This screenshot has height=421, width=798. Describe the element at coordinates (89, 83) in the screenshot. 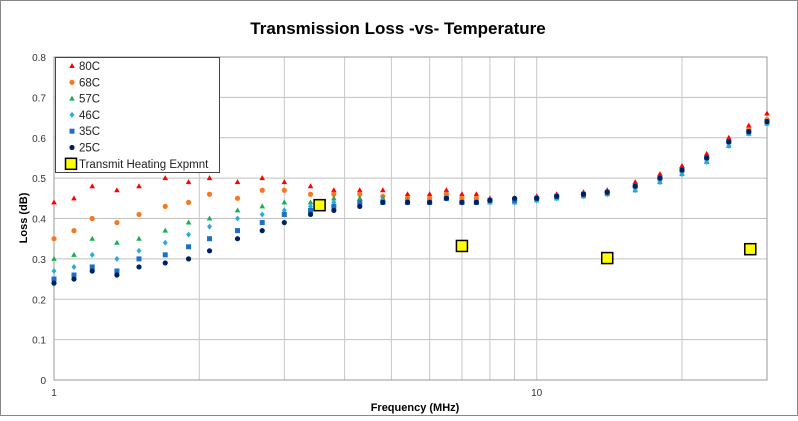

I see `legend-label: 68C` at that location.